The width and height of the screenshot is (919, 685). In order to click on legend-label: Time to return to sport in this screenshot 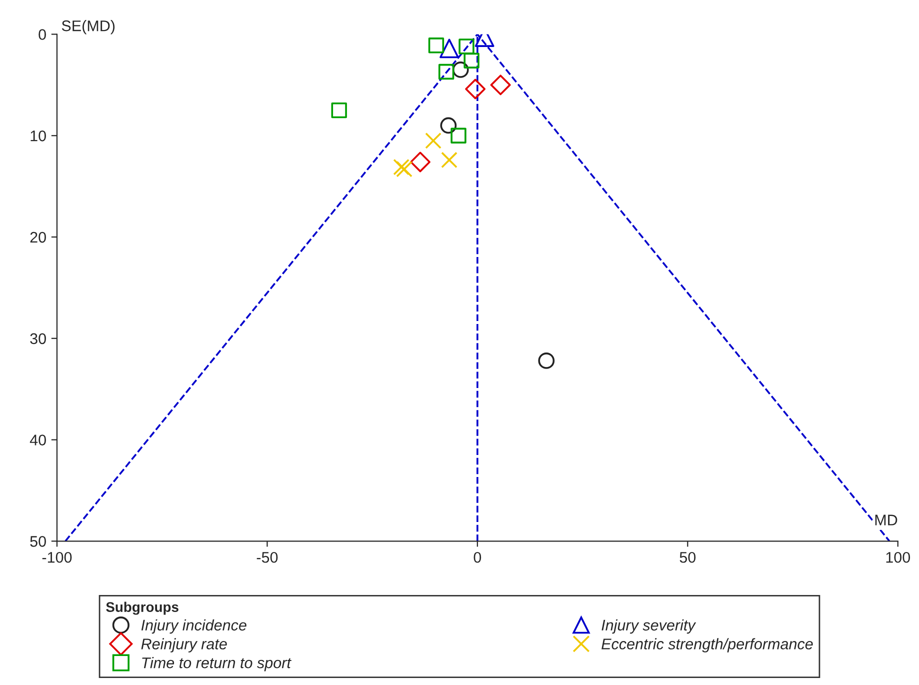, I will do `click(217, 664)`.